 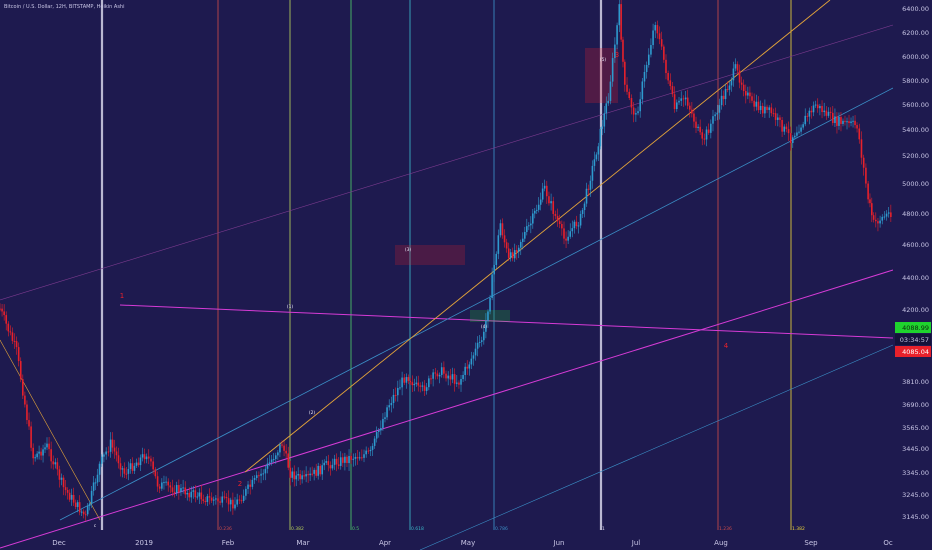 What do you see at coordinates (603, 529) in the screenshot?
I see `fib-time-label: 1` at bounding box center [603, 529].